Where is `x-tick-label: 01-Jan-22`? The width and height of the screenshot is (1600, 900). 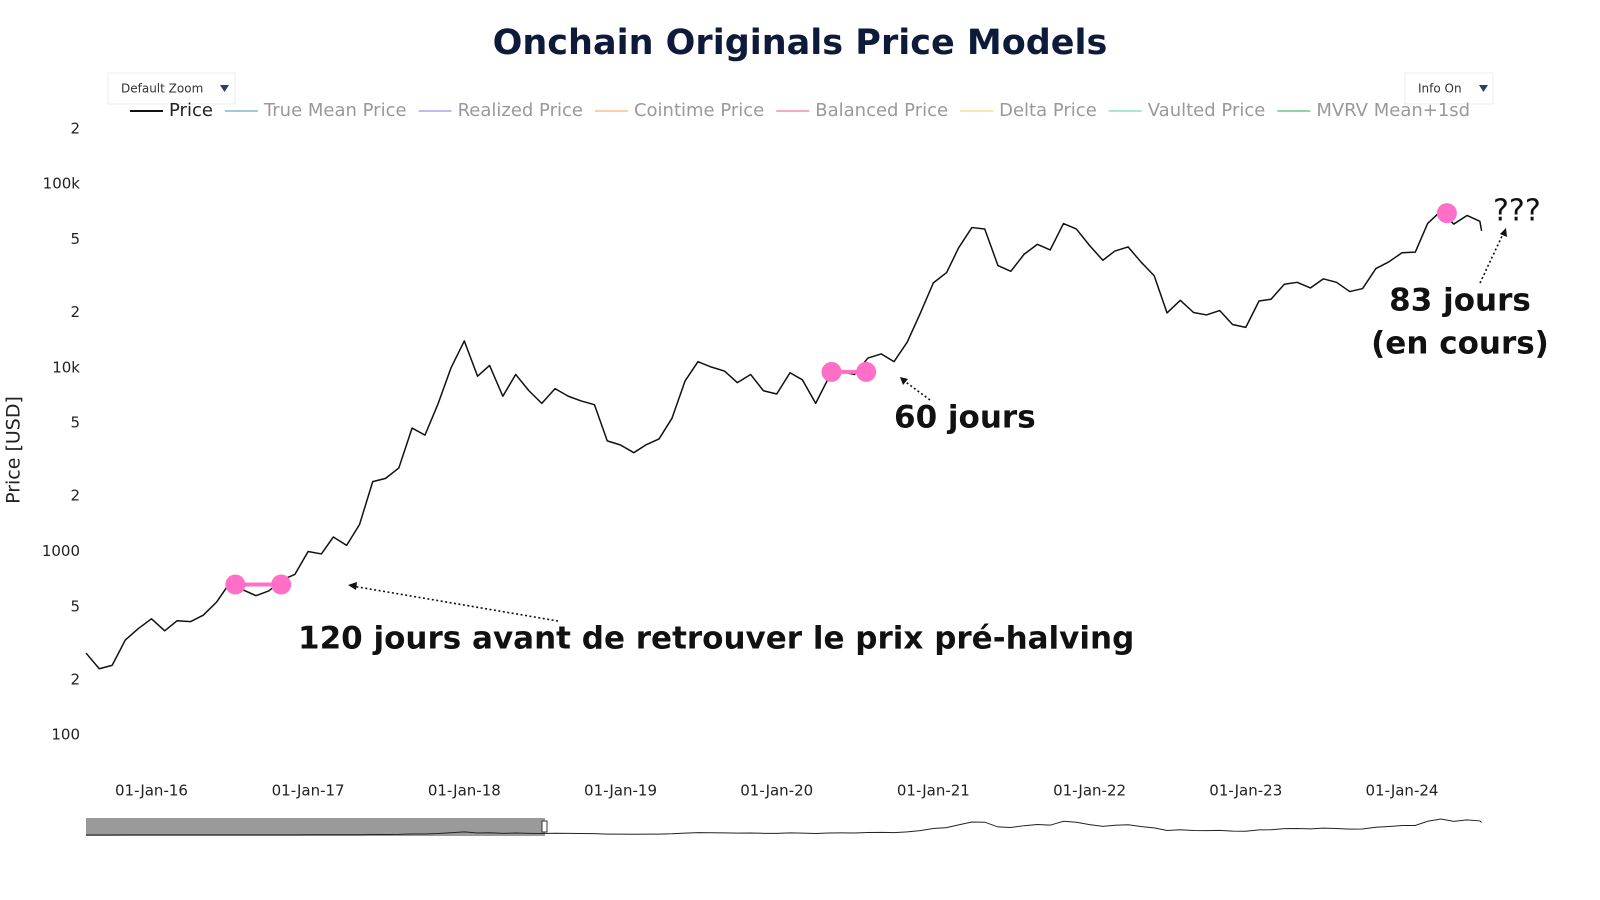 x-tick-label: 01-Jan-22 is located at coordinates (1089, 791).